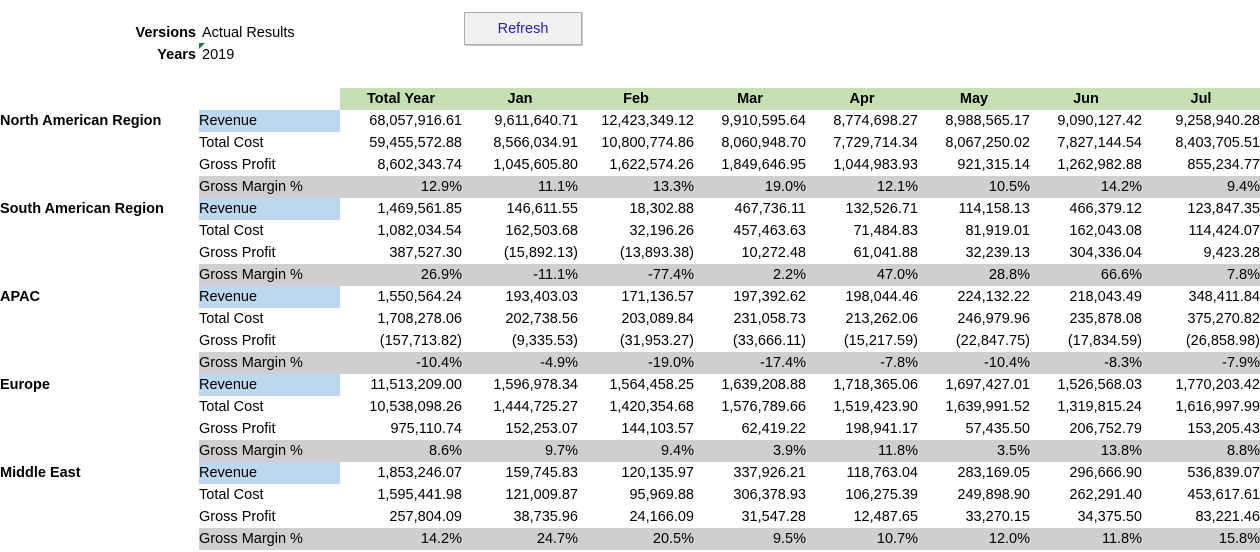 The height and width of the screenshot is (552, 1260). What do you see at coordinates (401, 451) in the screenshot?
I see `value-cell: 8.6%` at bounding box center [401, 451].